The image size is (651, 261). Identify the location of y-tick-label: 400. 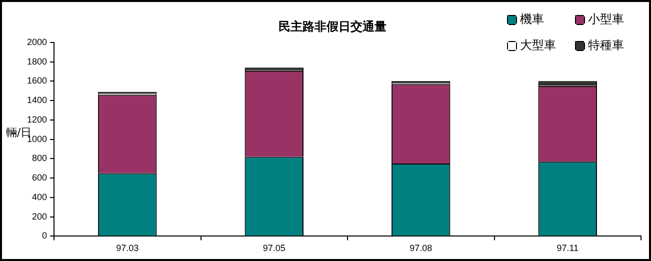
(40, 197).